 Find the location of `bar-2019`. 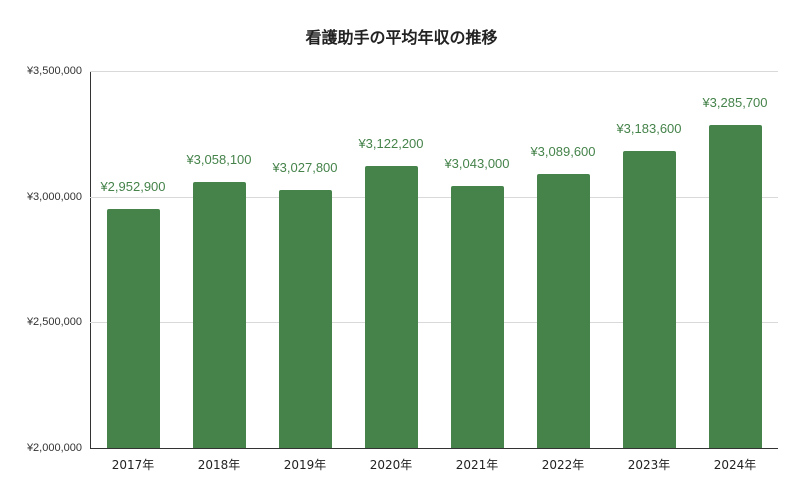

bar-2019 is located at coordinates (305, 318).